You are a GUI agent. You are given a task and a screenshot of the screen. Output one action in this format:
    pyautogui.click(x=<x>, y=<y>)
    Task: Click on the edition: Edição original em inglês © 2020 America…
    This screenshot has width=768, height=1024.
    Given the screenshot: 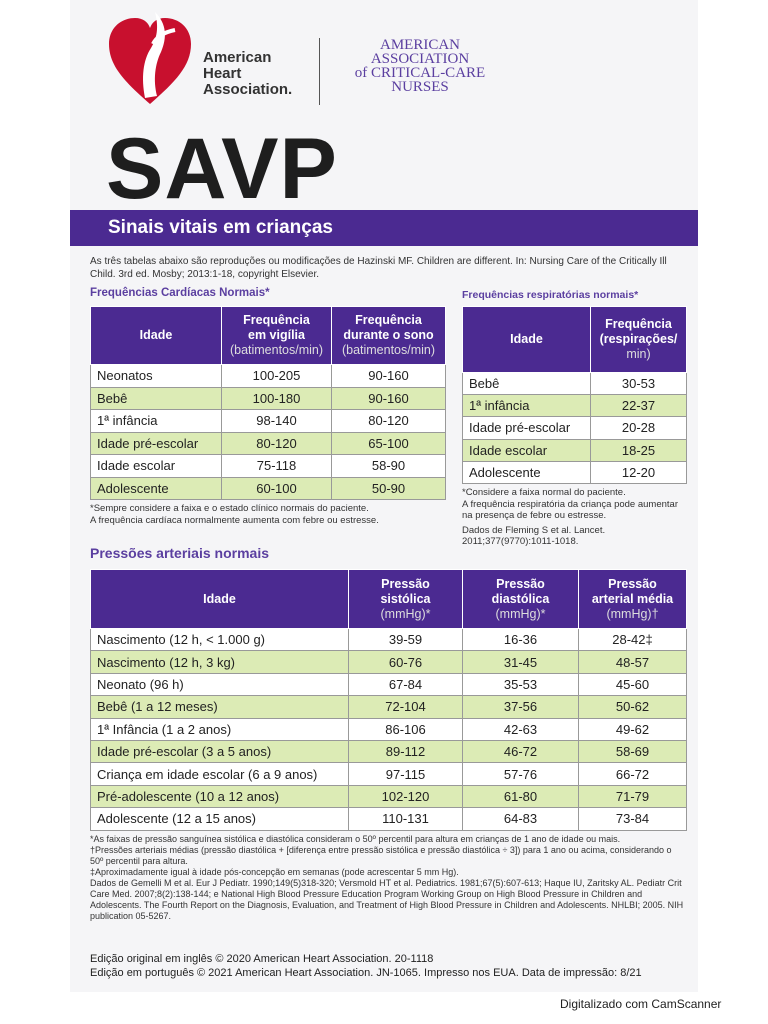 What is the action you would take?
    pyautogui.click(x=366, y=966)
    